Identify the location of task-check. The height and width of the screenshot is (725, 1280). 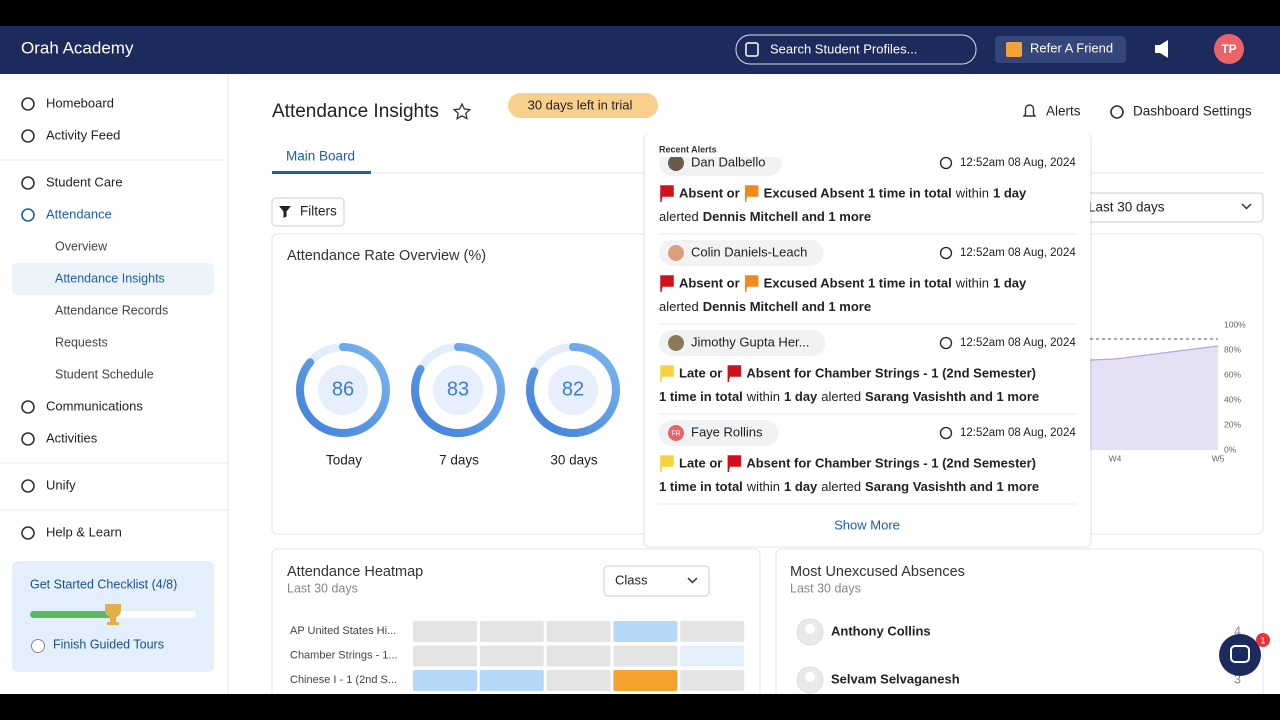
(38, 646).